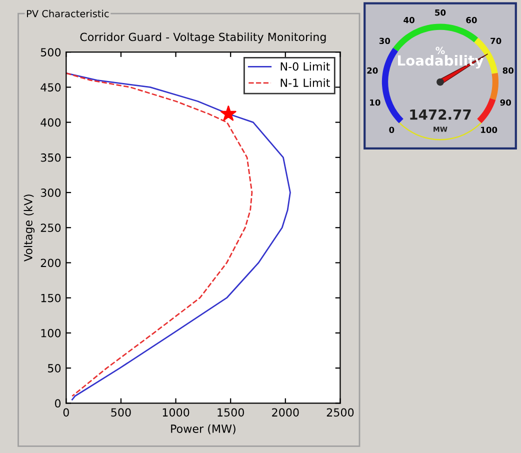  I want to click on x-tick-label: 1500, so click(231, 412).